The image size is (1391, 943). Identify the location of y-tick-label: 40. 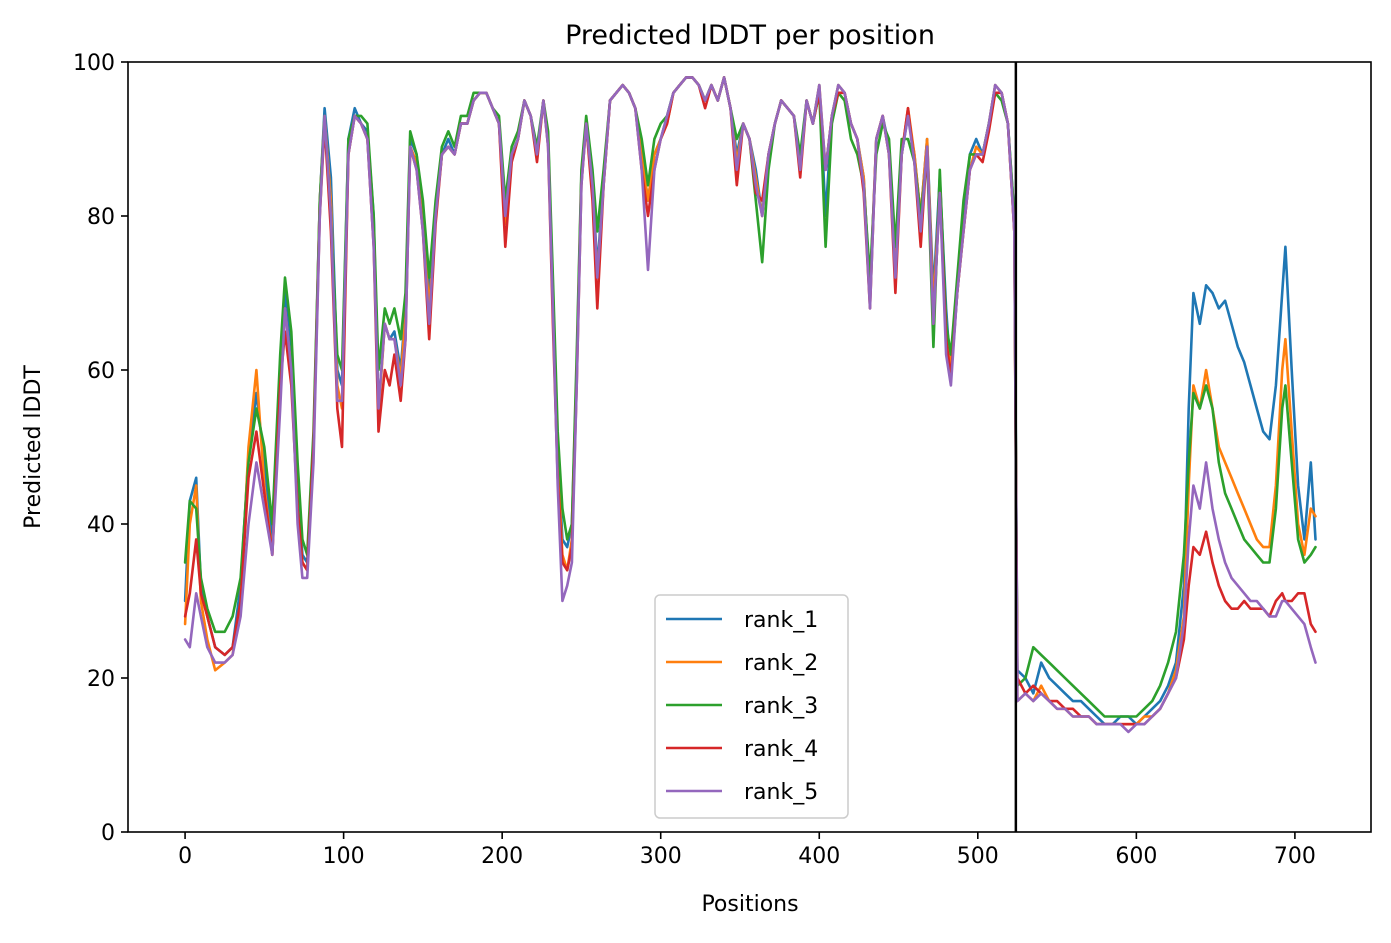
(101, 525).